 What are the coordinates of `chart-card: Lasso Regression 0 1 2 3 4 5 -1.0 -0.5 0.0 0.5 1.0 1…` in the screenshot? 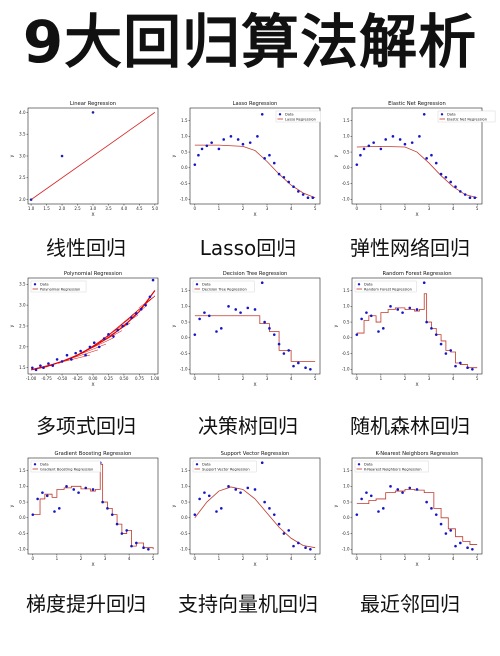 It's located at (248, 158).